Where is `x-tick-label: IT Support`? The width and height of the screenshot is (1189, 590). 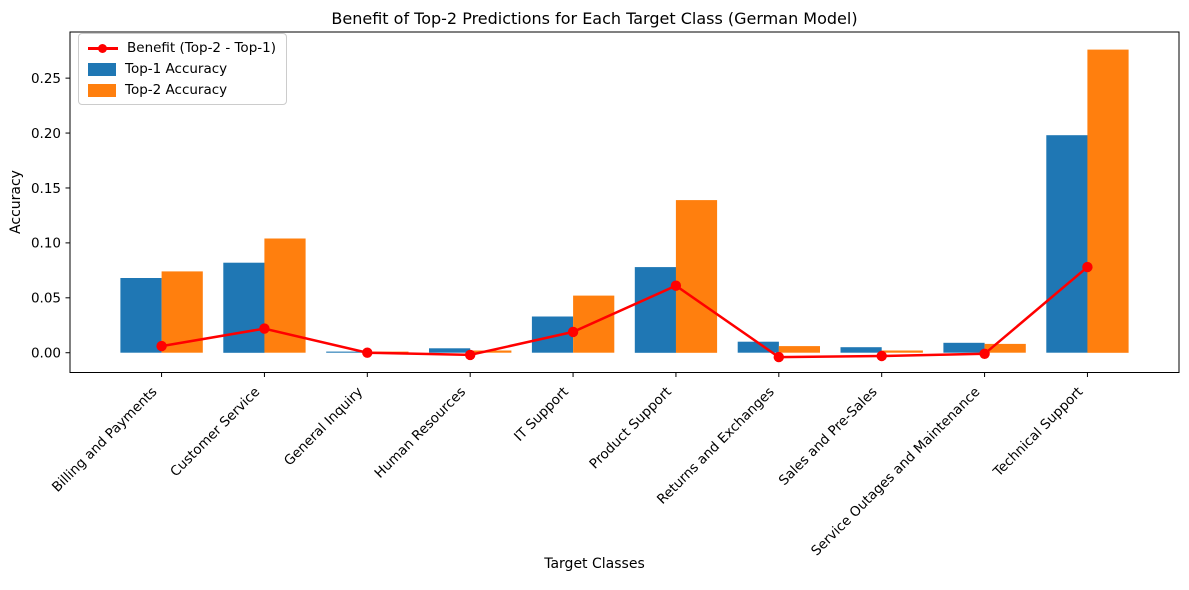
x-tick-label: IT Support is located at coordinates (541, 414).